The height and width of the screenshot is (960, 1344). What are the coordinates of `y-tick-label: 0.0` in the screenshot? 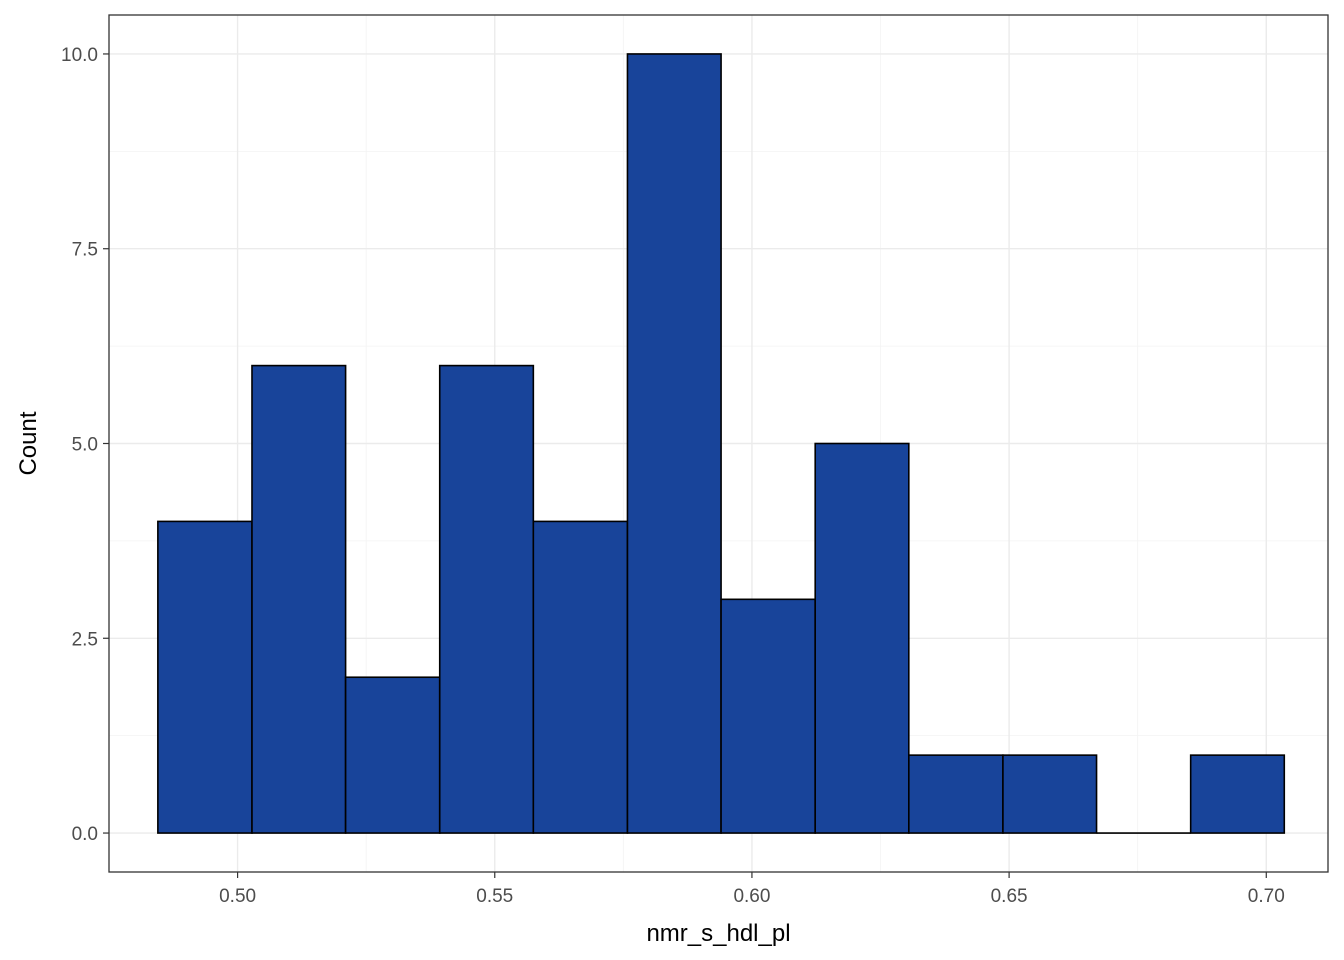 It's located at (85, 834).